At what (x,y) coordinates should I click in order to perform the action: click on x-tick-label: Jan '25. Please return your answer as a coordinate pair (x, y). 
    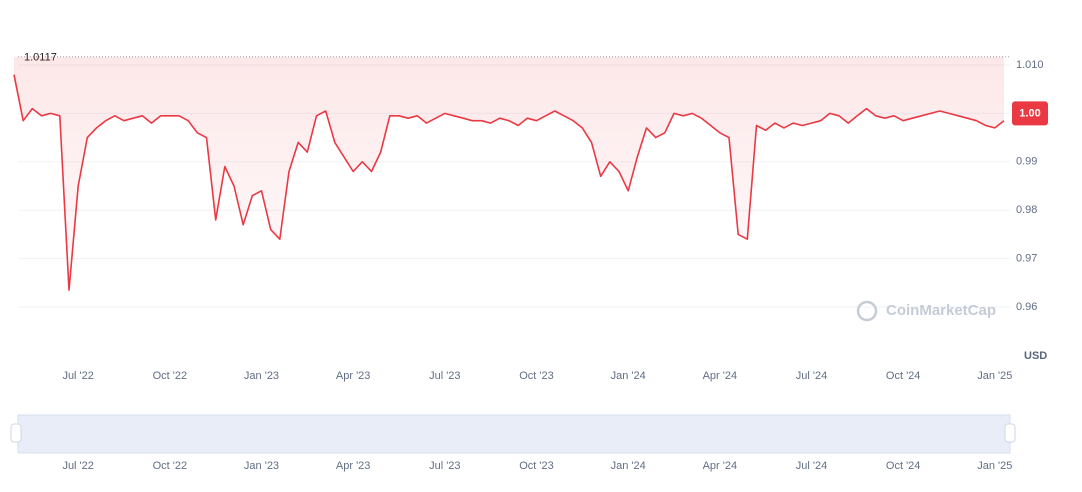
    Looking at the image, I should click on (994, 376).